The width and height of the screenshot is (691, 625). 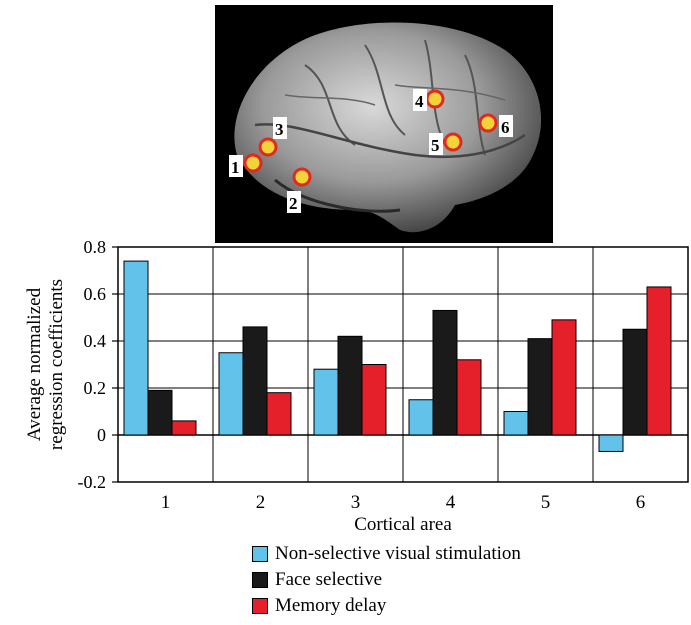 What do you see at coordinates (98, 364) in the screenshot?
I see `y-tick-labels: 0.8 0.6 0.4 0.2 0 -0.2` at bounding box center [98, 364].